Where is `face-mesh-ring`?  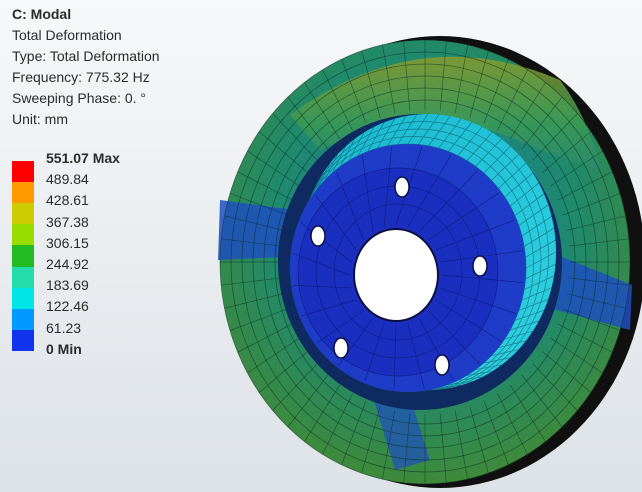
face-mesh-ring is located at coordinates (398, 272).